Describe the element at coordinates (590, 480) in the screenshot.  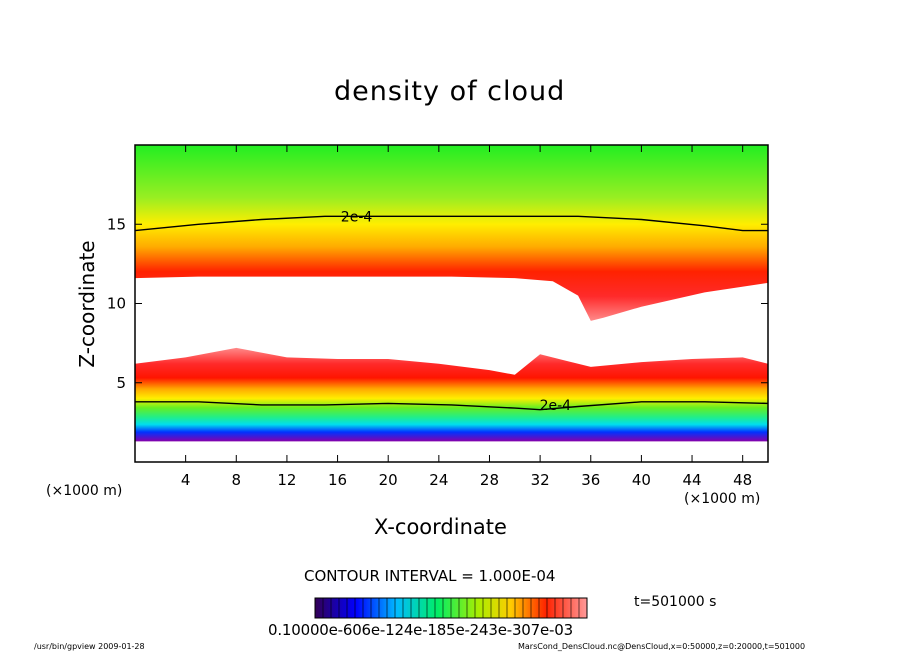
I see `x-tick-label: 36` at that location.